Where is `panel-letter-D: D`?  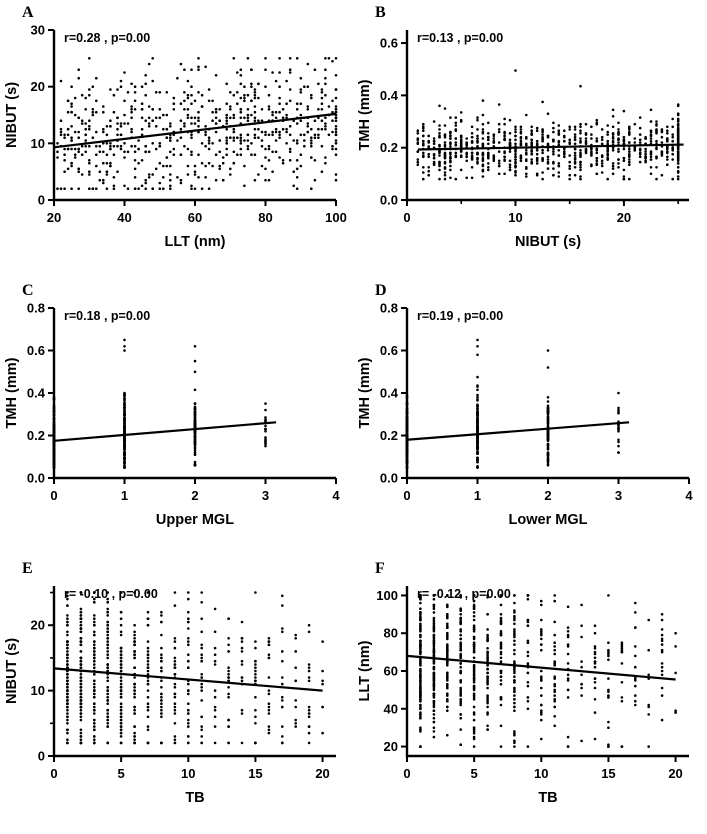 panel-letter-D: D is located at coordinates (381, 290).